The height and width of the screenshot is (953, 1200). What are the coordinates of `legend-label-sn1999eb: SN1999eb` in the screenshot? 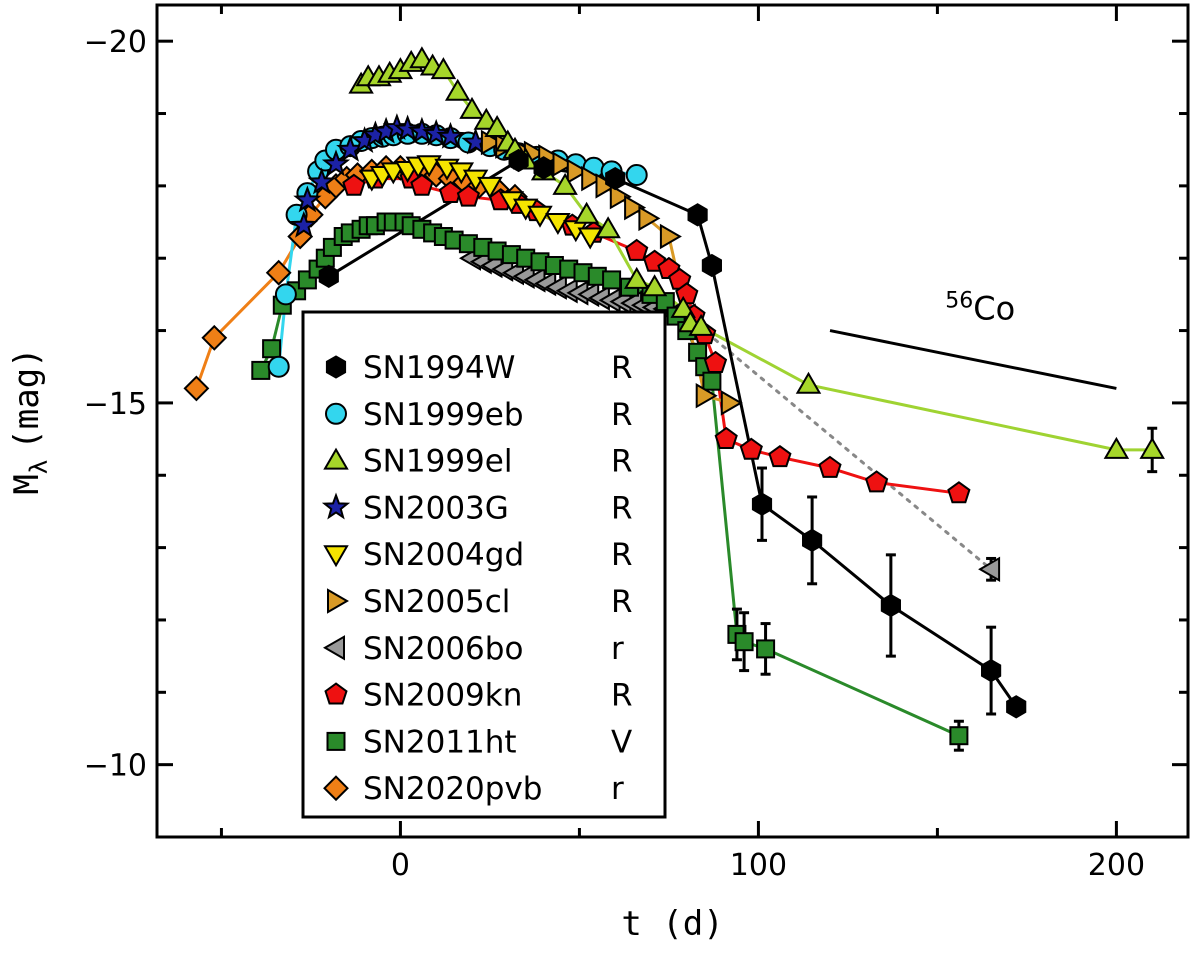 It's located at (443, 415).